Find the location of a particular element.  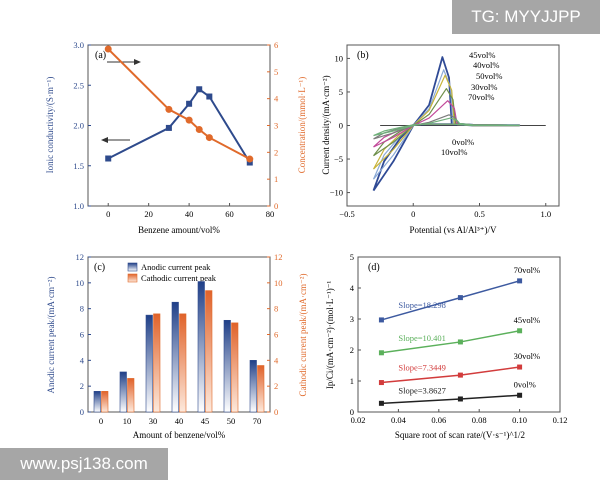

c-ytick-right-label: 10 is located at coordinates (278, 283).